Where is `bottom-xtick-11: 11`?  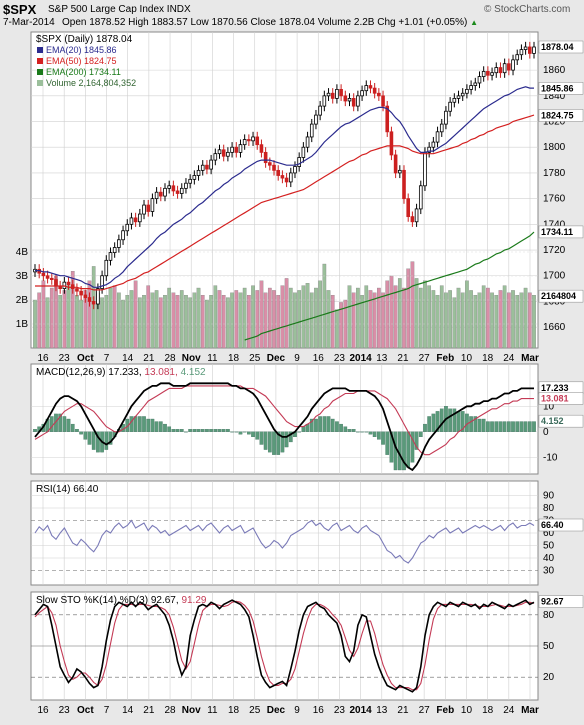 bottom-xtick-11: 11 is located at coordinates (212, 710).